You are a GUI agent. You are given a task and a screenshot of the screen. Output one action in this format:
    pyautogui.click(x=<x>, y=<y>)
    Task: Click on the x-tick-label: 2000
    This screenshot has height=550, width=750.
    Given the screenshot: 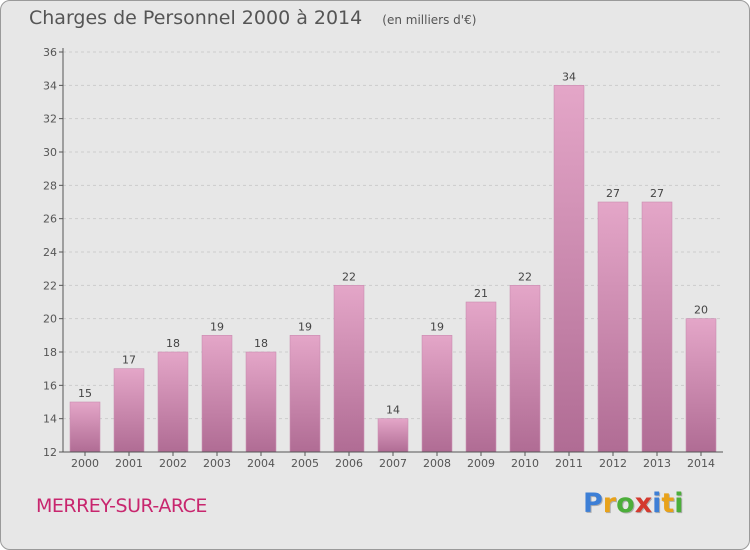 What is the action you would take?
    pyautogui.click(x=85, y=463)
    